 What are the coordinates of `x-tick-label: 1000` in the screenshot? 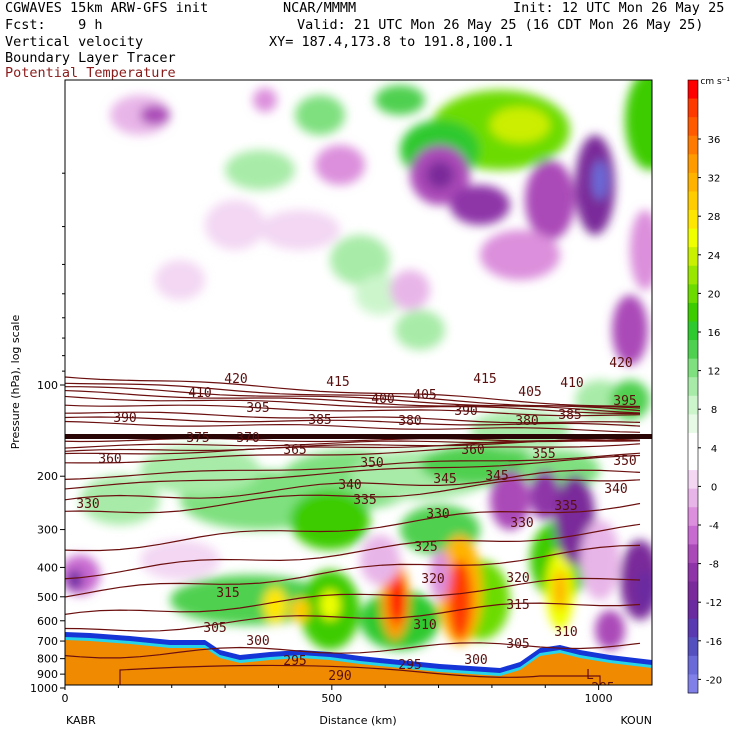 It's located at (599, 698).